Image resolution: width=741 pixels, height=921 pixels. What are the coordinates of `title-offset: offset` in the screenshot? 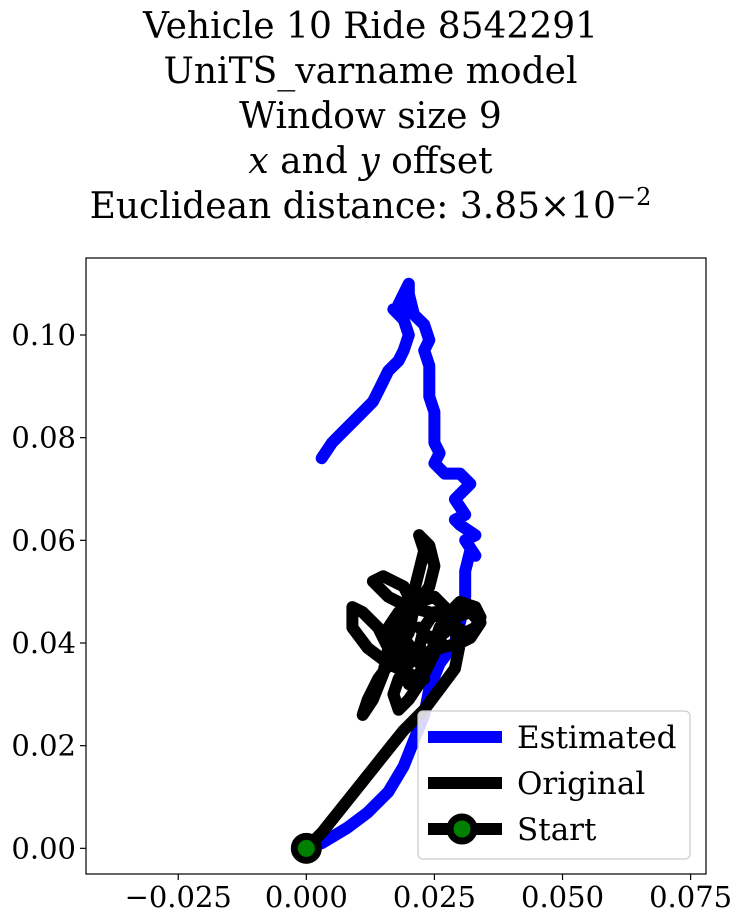 It's located at (442, 161).